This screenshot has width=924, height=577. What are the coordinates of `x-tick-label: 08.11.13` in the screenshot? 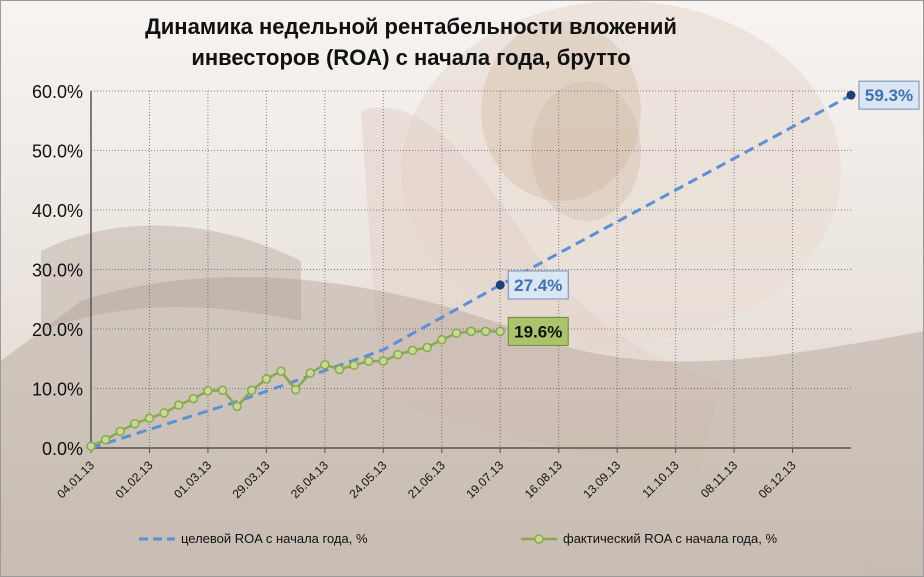 It's located at (719, 479).